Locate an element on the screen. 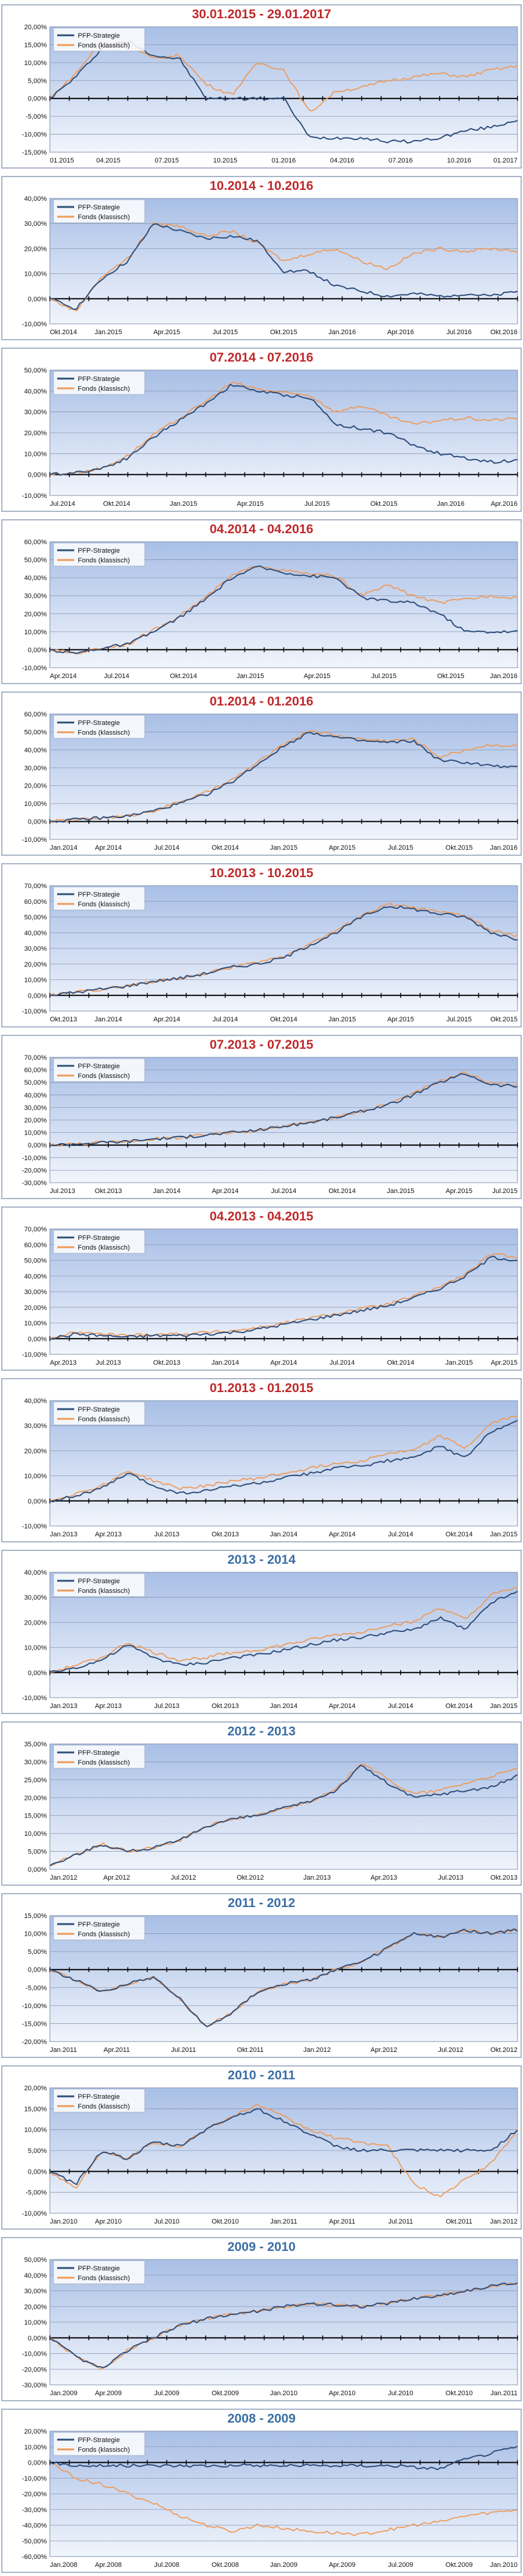 The image size is (523, 2576). chart-title: 04.2014 - 04.2016 is located at coordinates (261, 529).